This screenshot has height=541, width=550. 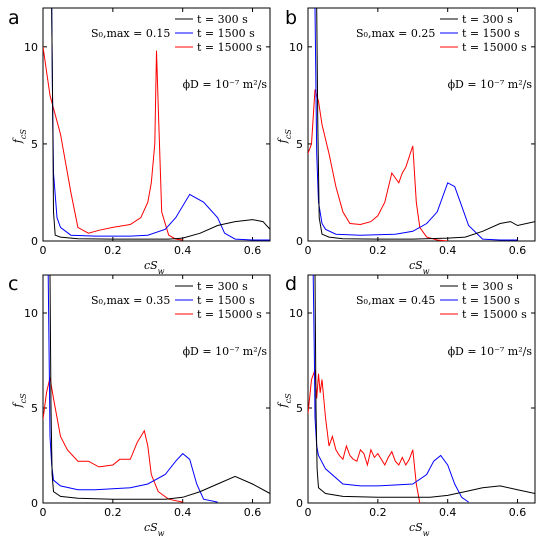 I want to click on panel-label: b, so click(x=291, y=18).